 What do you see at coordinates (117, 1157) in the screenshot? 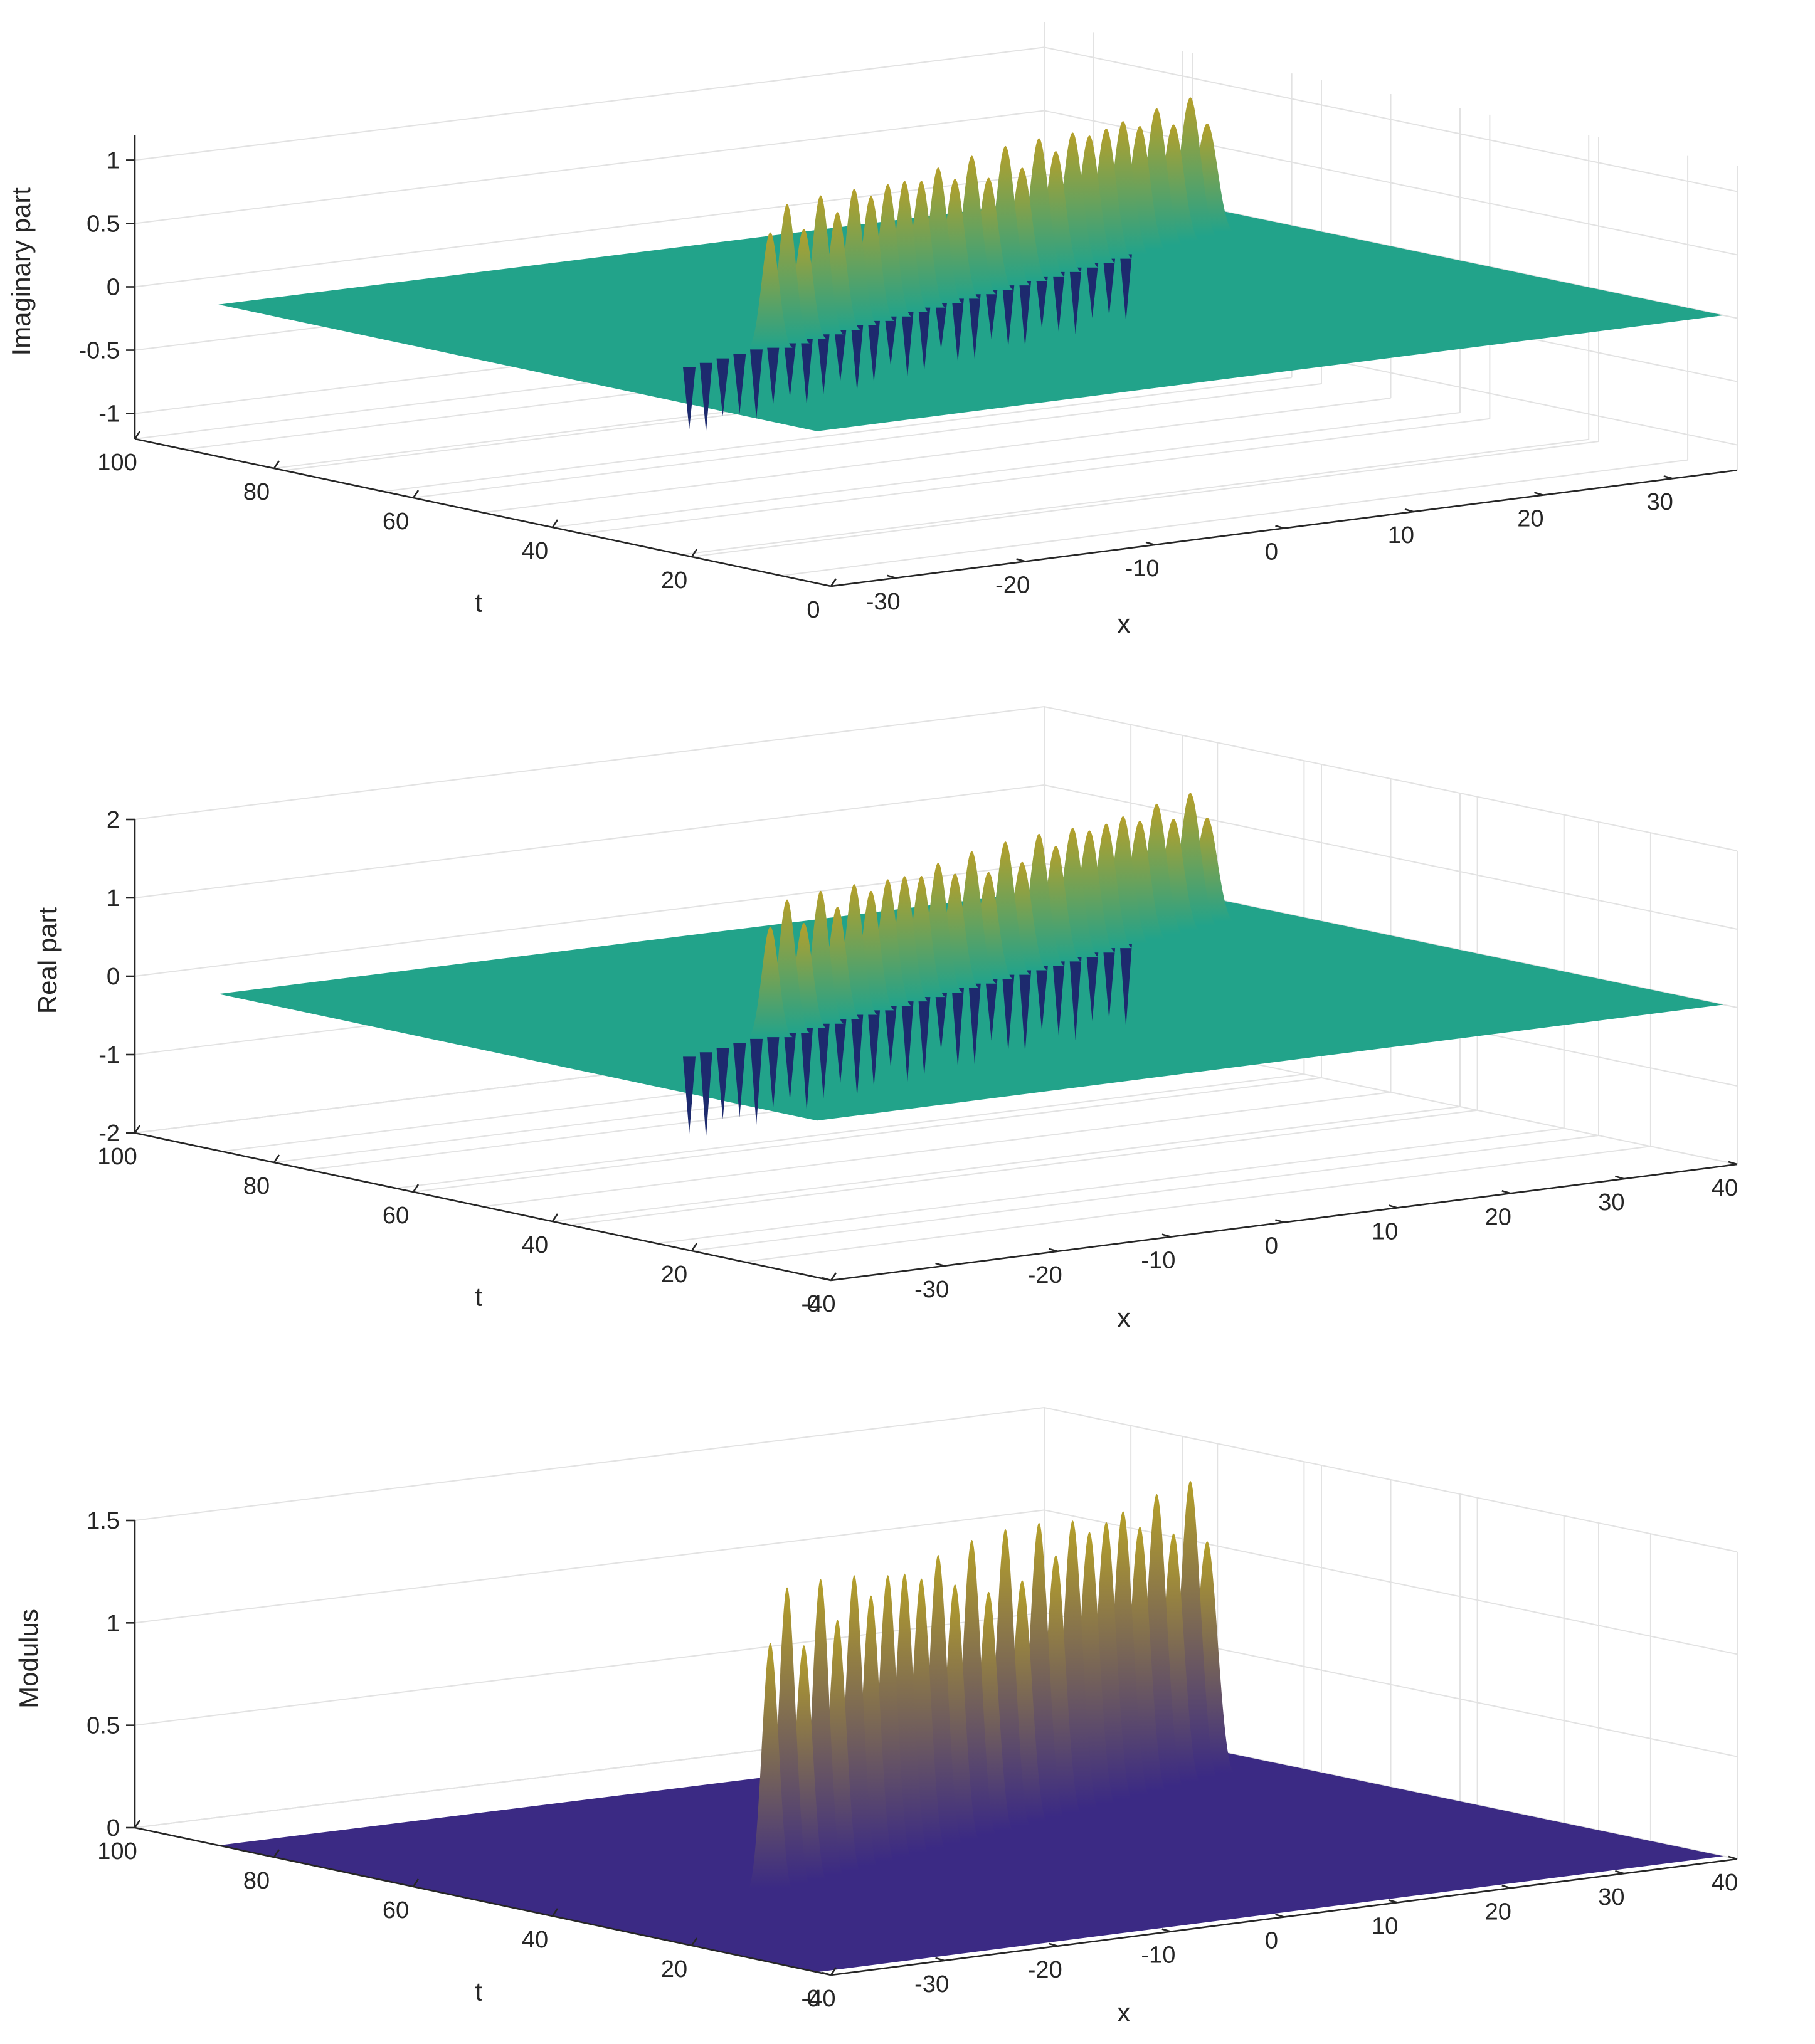
I see `t-tick-label: 100` at bounding box center [117, 1157].